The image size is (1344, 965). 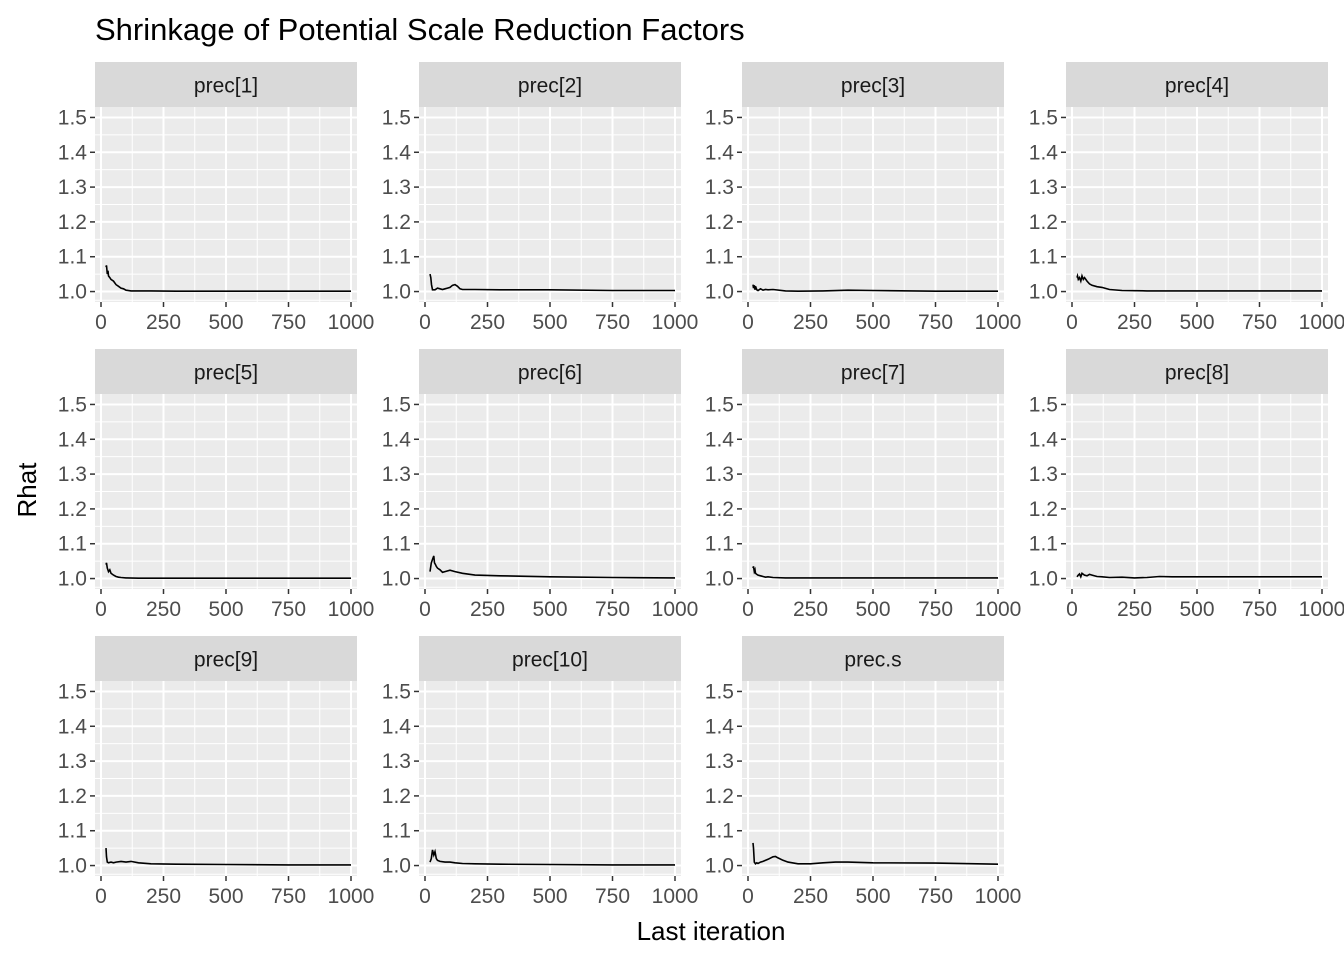 I want to click on facet-strip-label: prec[9], so click(x=226, y=660).